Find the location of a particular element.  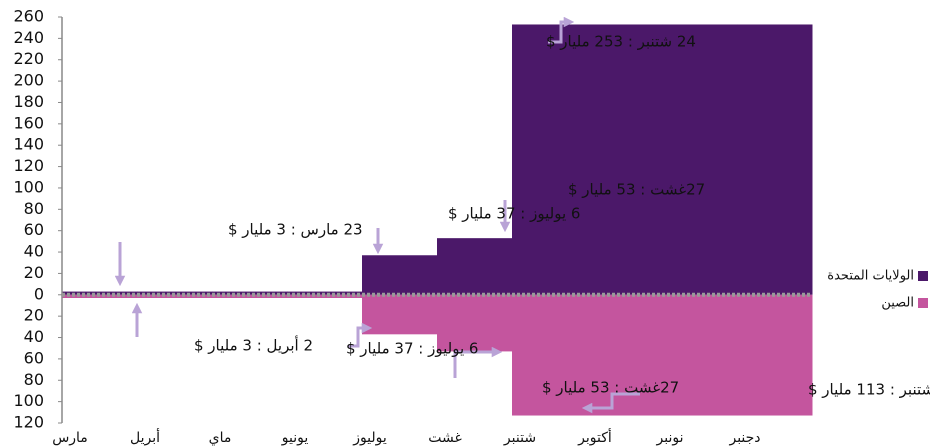

x-tick-label: أكتوبر is located at coordinates (594, 437).